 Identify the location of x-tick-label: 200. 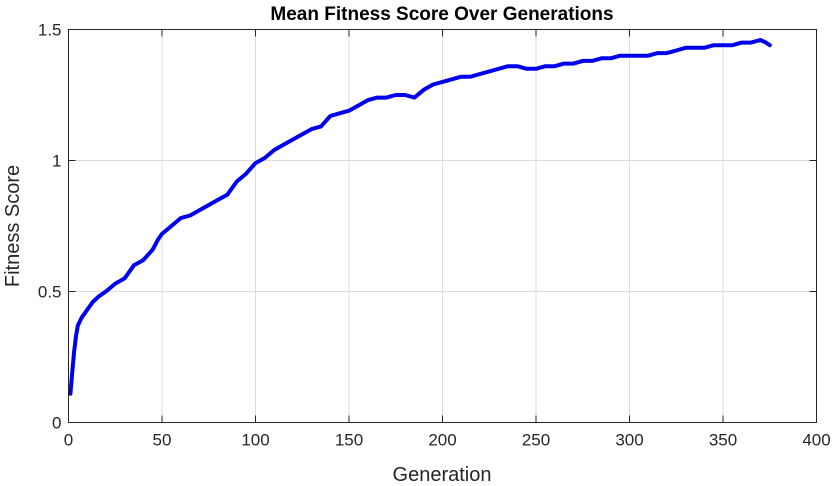
(442, 440).